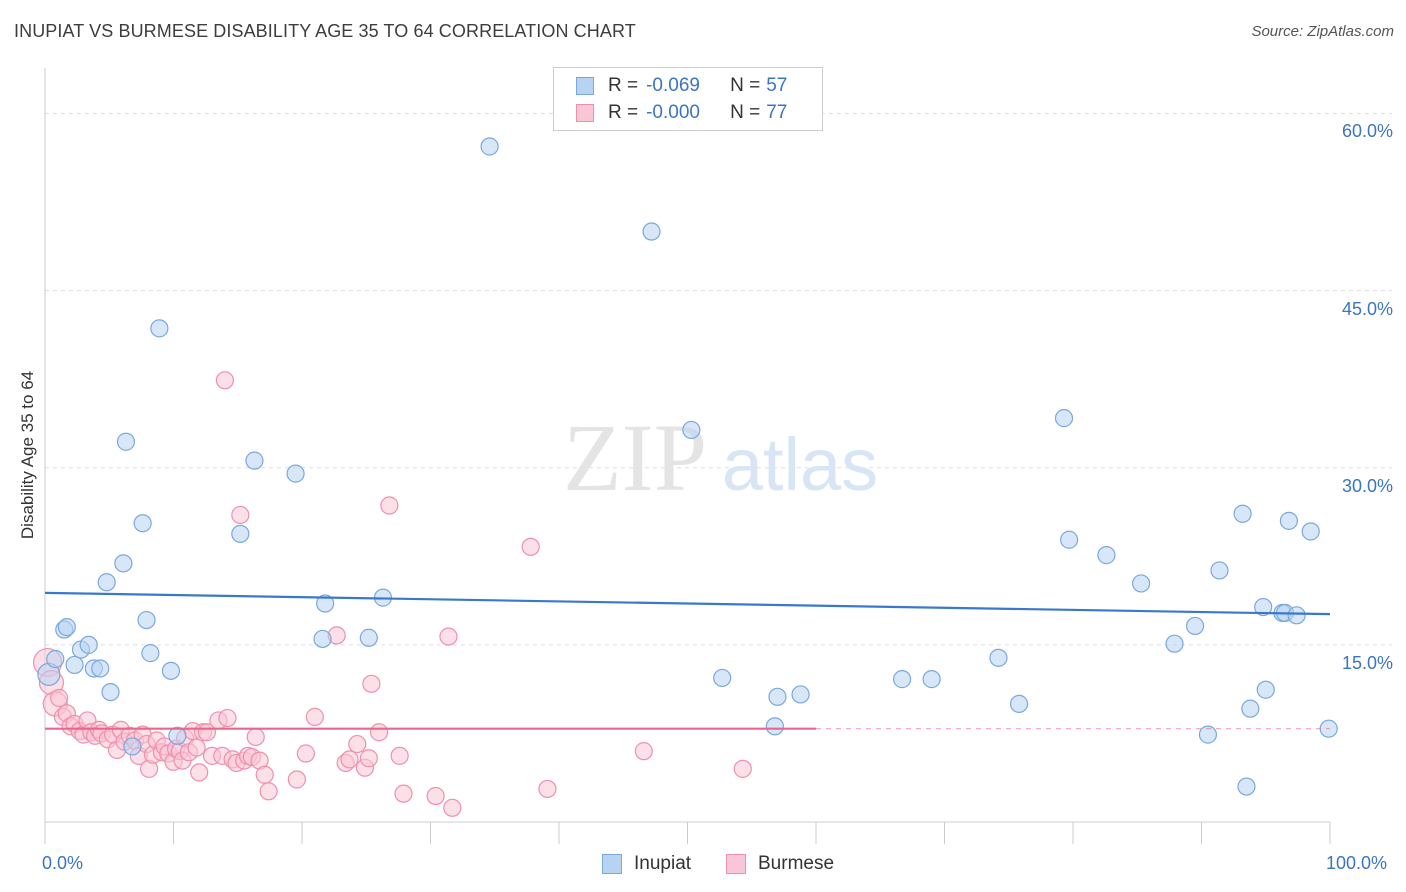  Describe the element at coordinates (673, 85) in the screenshot. I see `r-value-inupiat: -0.069` at that location.